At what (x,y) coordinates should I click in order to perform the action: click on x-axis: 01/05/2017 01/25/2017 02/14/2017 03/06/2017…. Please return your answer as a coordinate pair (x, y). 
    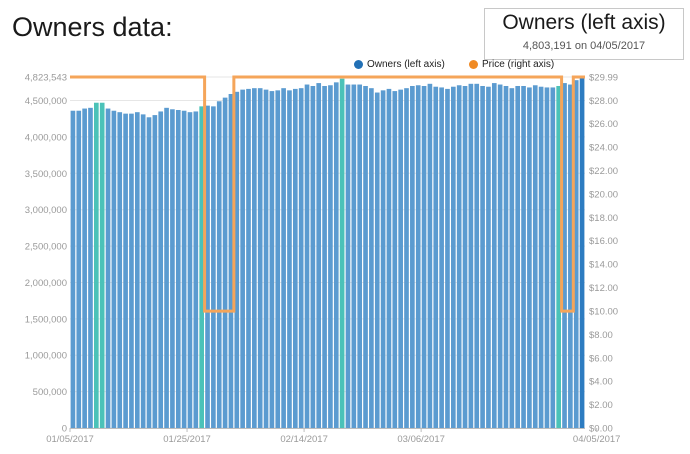
    Looking at the image, I should click on (333, 436).